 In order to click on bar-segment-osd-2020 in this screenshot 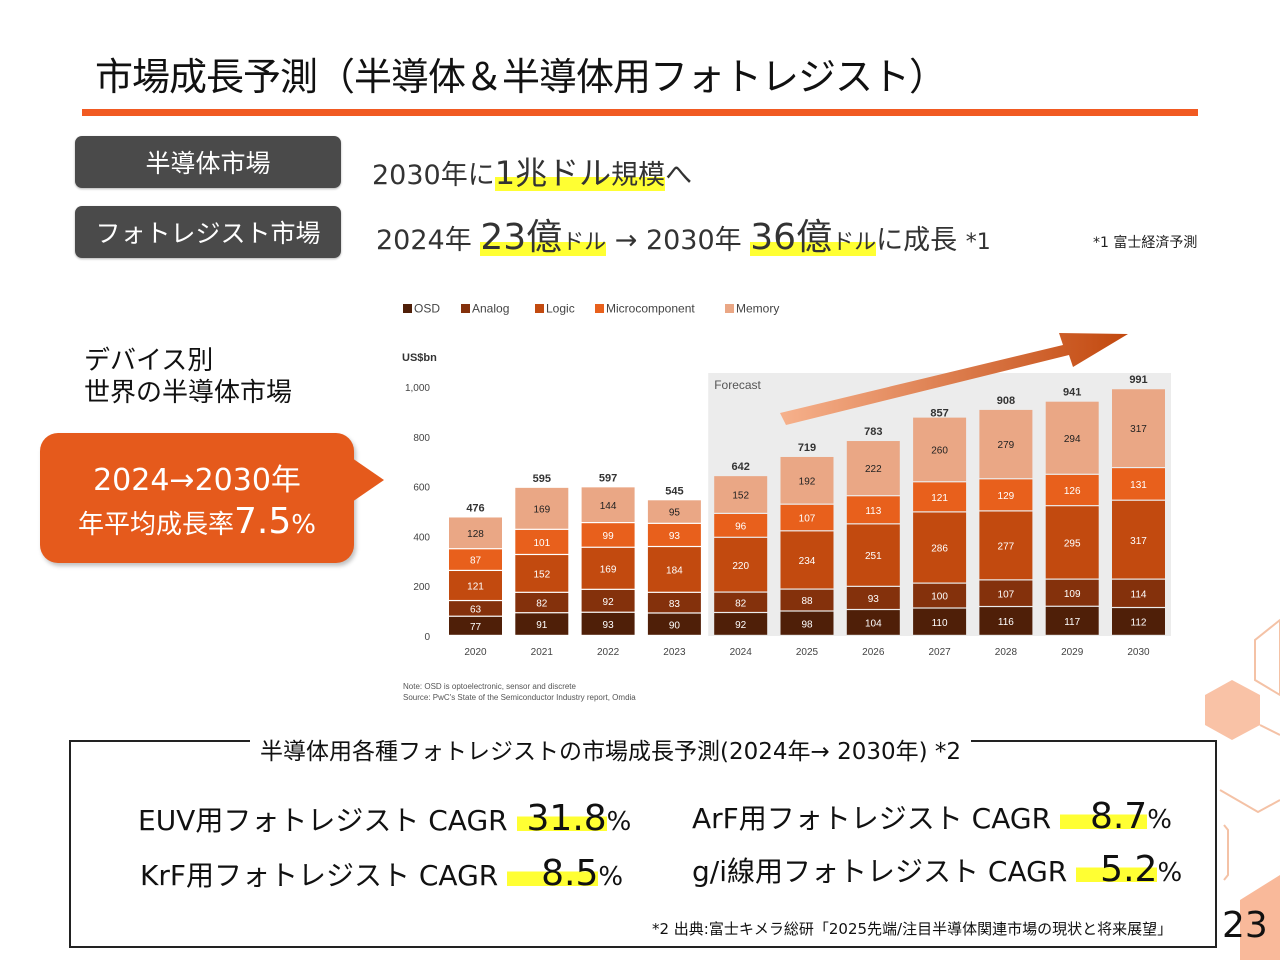, I will do `click(475, 625)`.